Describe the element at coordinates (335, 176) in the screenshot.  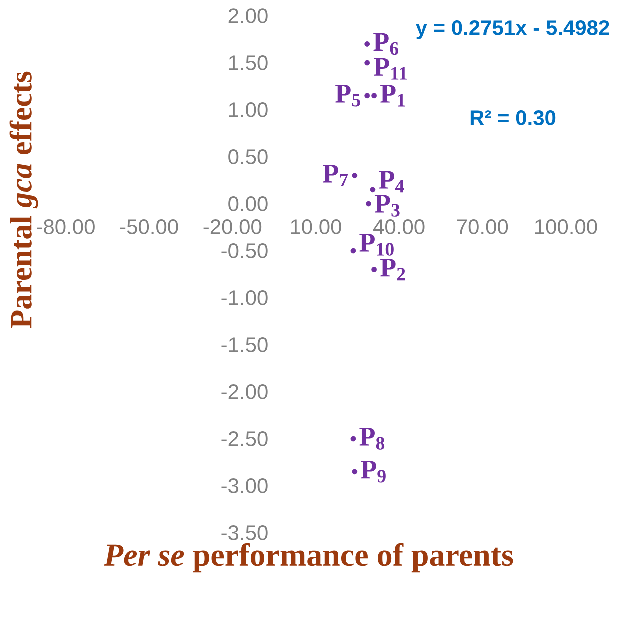
I see `series-label: P$_{7}$` at that location.